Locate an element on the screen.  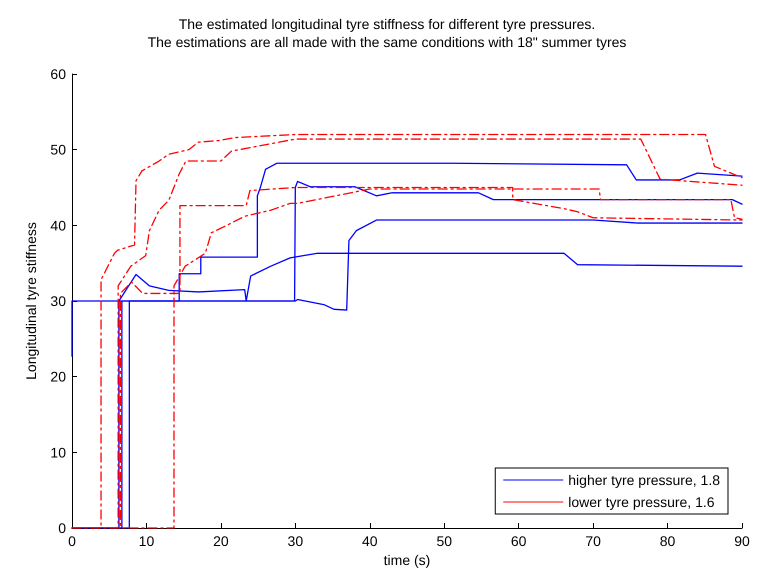
x-tick-label: 0 is located at coordinates (72, 541).